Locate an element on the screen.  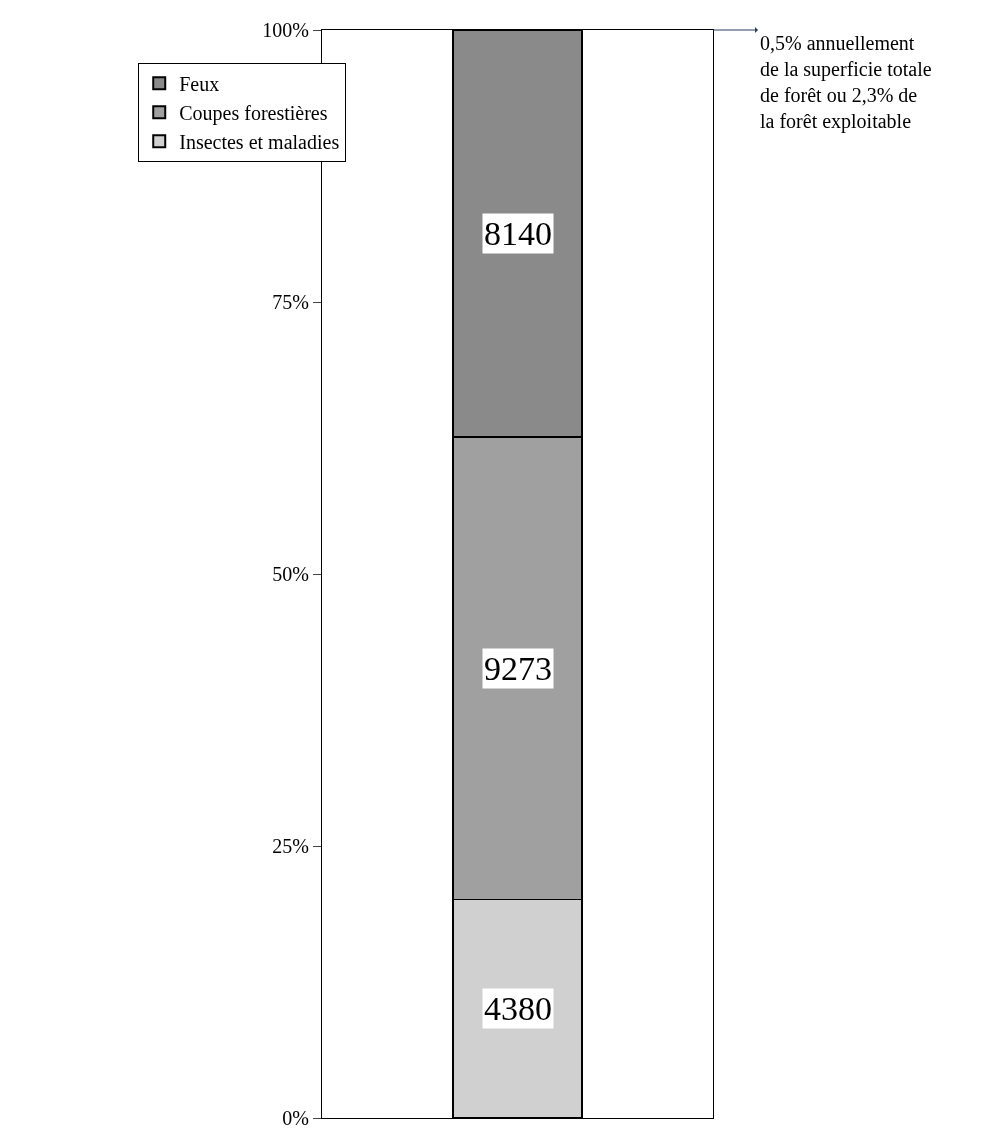
y-tick-label: 25% is located at coordinates (290, 846).